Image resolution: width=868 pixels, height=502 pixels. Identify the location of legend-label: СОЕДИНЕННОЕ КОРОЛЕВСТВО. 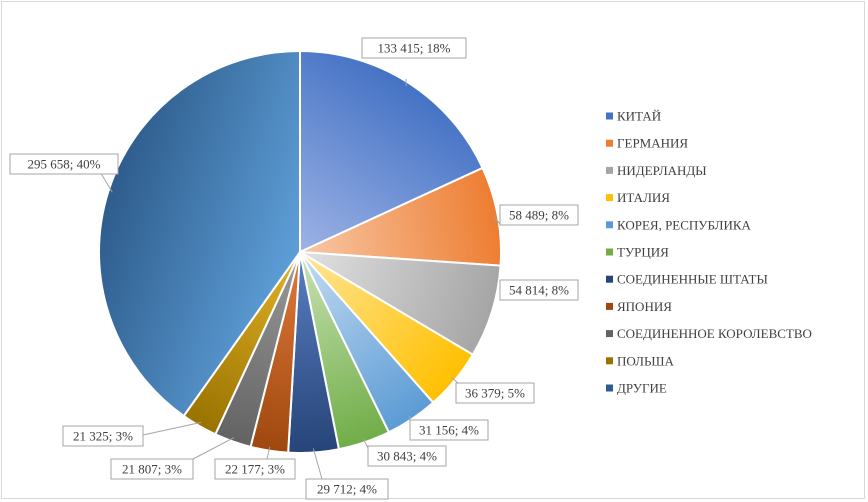
(714, 333).